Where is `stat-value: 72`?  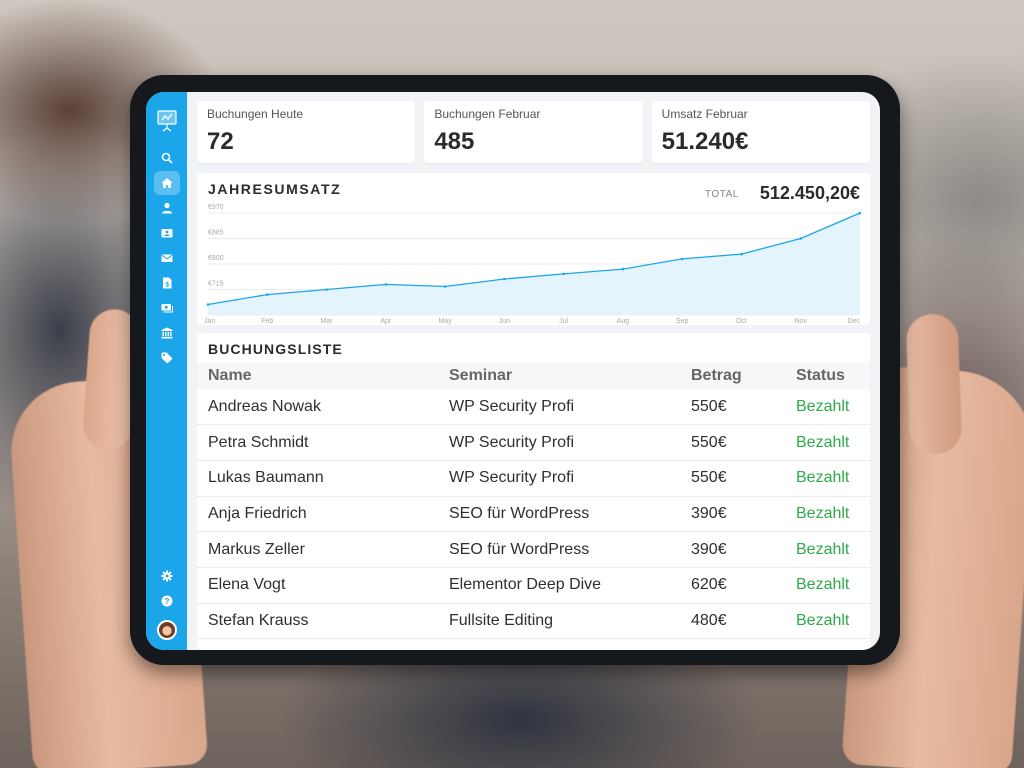 stat-value: 72 is located at coordinates (220, 141).